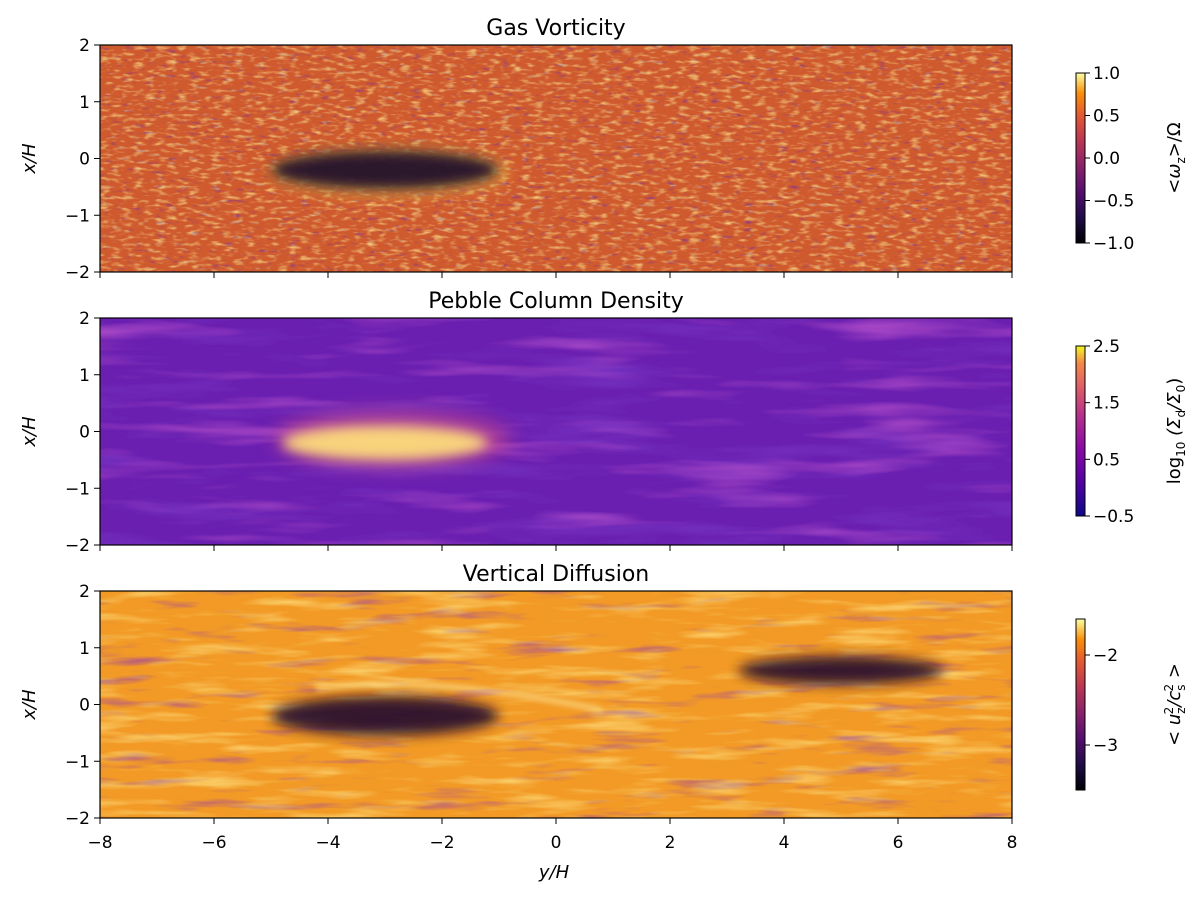 The width and height of the screenshot is (1200, 899). What do you see at coordinates (441, 843) in the screenshot?
I see `x-tick-label: −2` at bounding box center [441, 843].